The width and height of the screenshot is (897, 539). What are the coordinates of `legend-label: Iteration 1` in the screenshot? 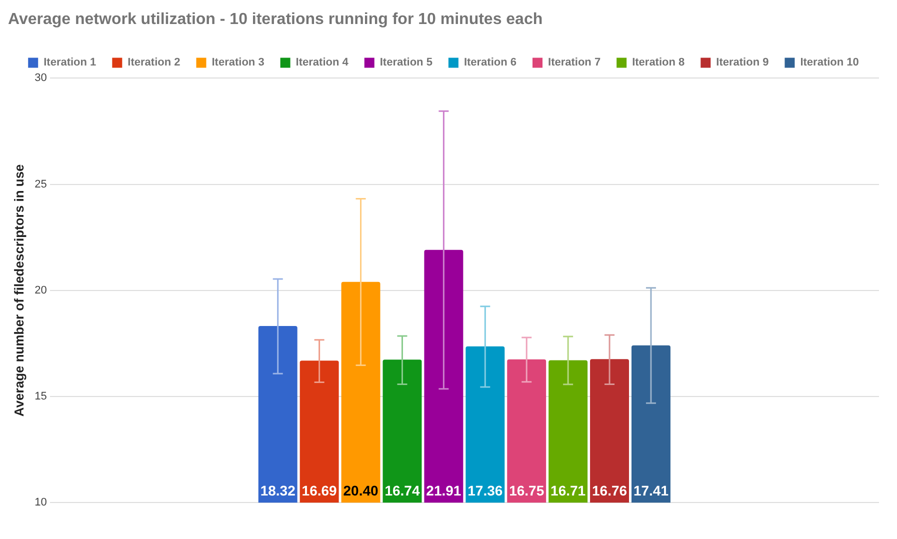 It's located at (70, 62).